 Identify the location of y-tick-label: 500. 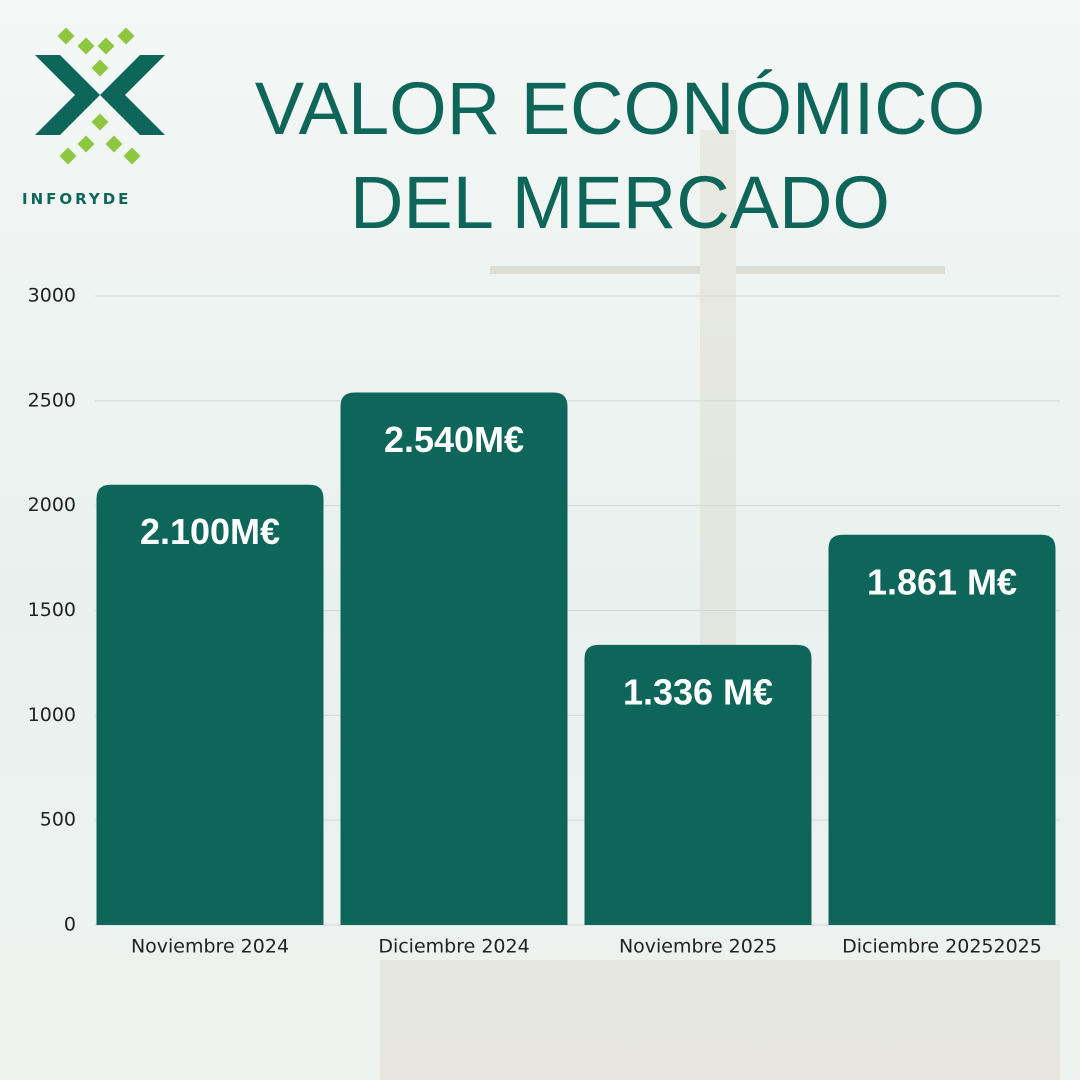
(58, 820).